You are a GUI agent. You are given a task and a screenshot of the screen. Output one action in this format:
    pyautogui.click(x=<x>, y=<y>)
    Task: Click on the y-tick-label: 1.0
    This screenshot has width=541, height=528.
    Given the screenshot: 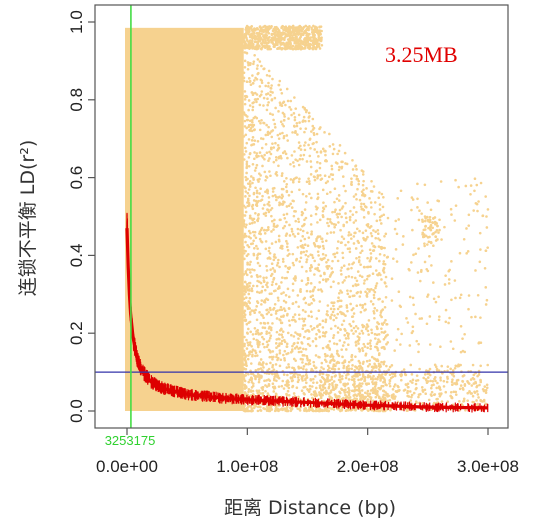 What is the action you would take?
    pyautogui.click(x=76, y=22)
    